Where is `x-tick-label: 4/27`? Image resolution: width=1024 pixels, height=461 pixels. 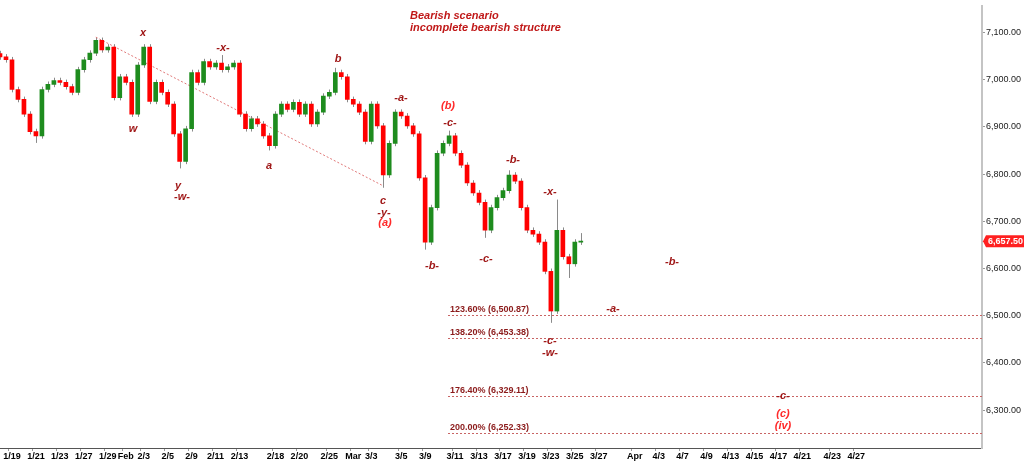
x-tick-label: 4/27 is located at coordinates (856, 455).